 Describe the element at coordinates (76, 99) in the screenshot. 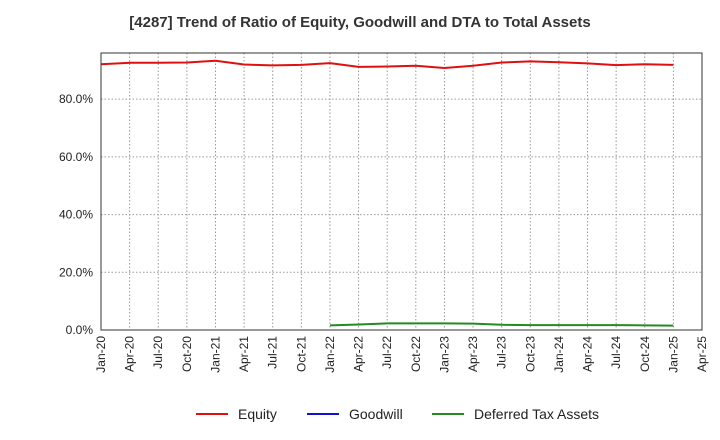

I see `y-tick-label: 80.0%` at that location.